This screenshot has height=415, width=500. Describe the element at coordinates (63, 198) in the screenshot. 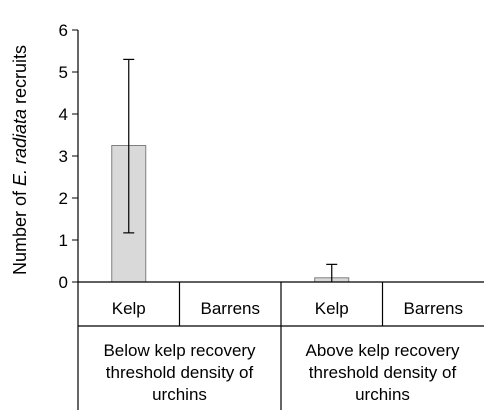

I see `y-tick-label: 2` at that location.